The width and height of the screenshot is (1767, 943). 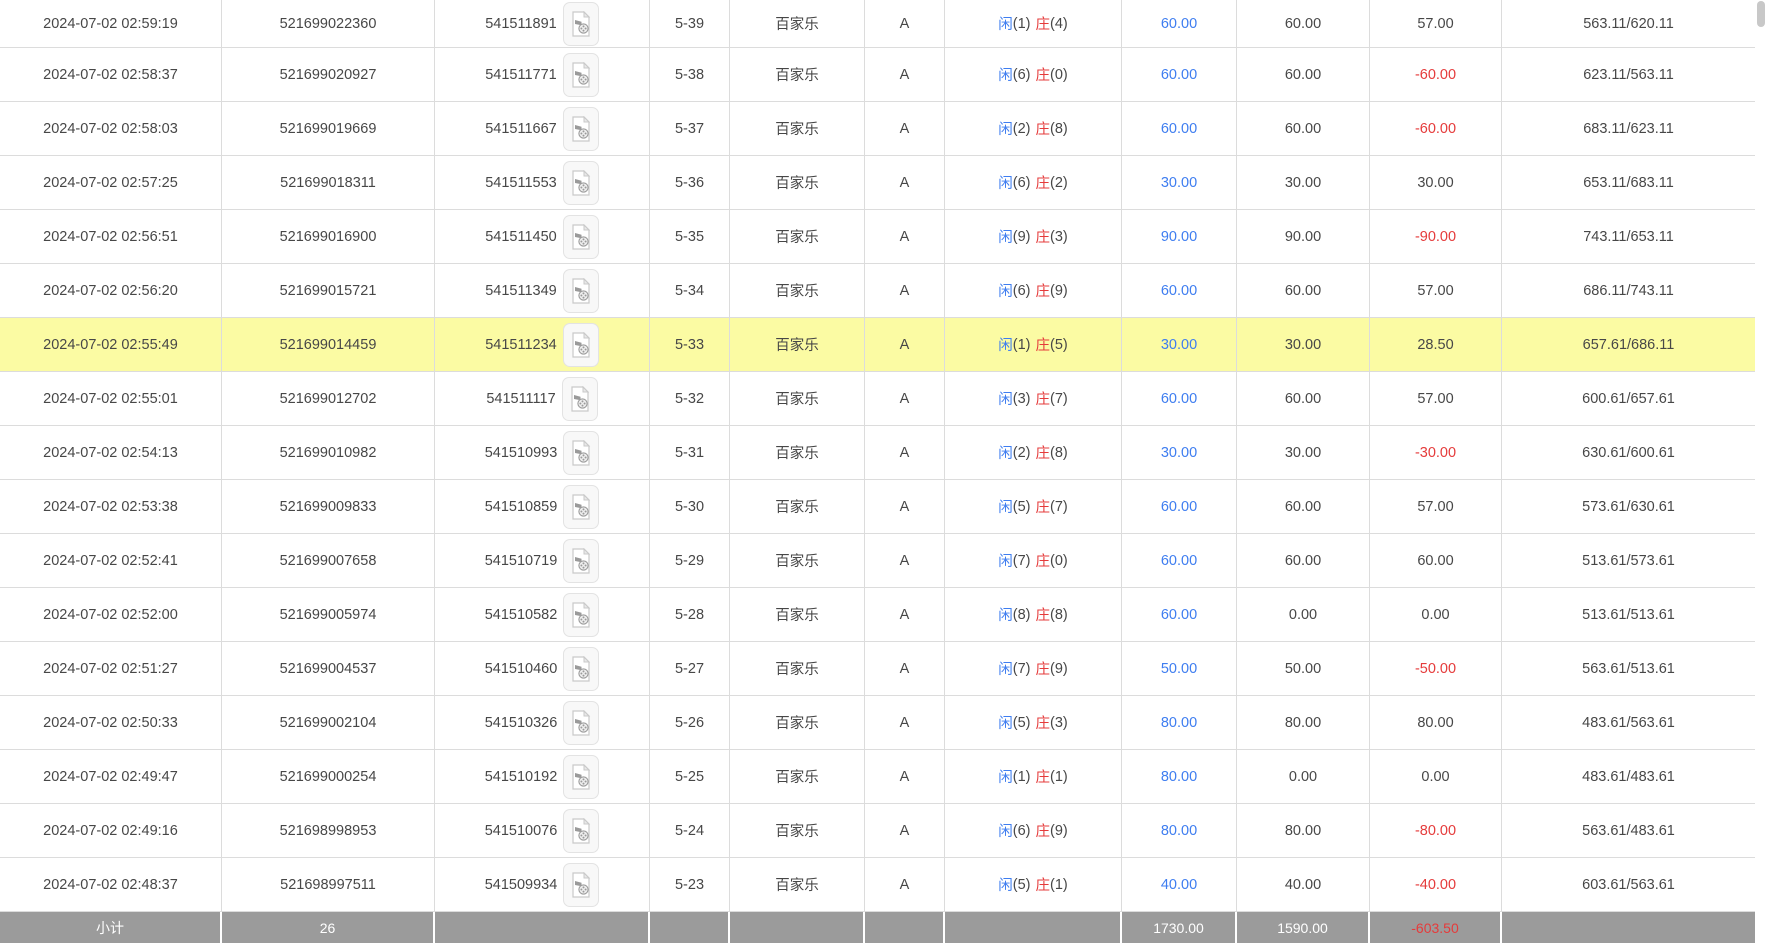 I want to click on win-loss-amount: 30.00, so click(x=1436, y=182).